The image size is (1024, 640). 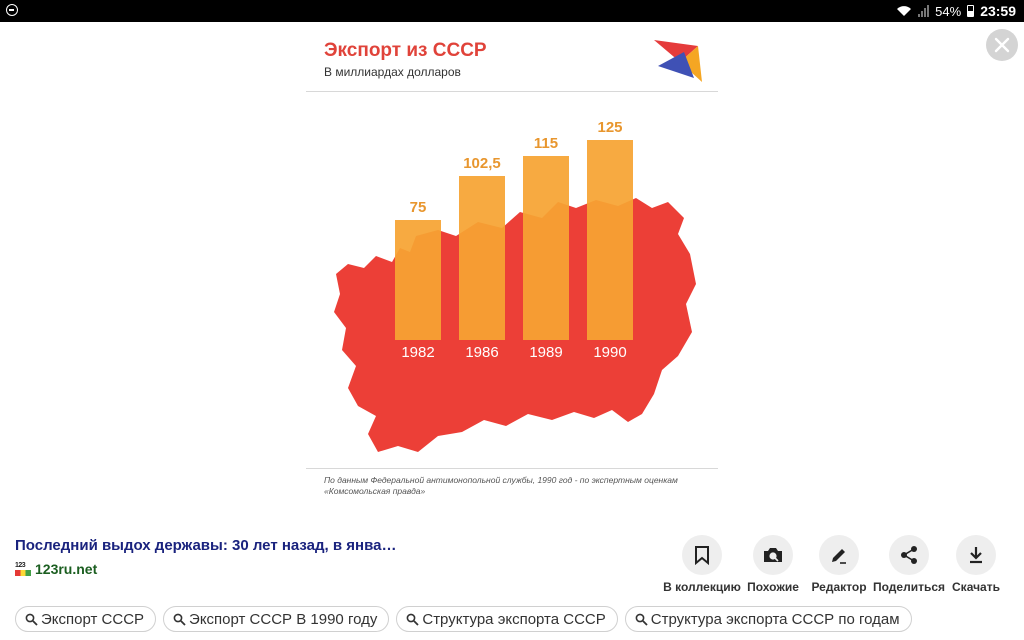 I want to click on close-icon, so click(x=1002, y=45).